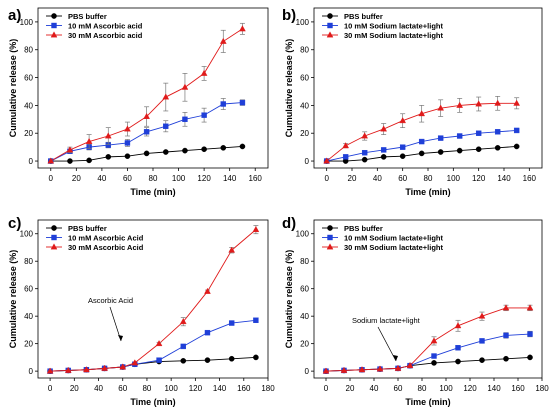  I want to click on annotation-label: Sodium lactate+light, so click(386, 320).